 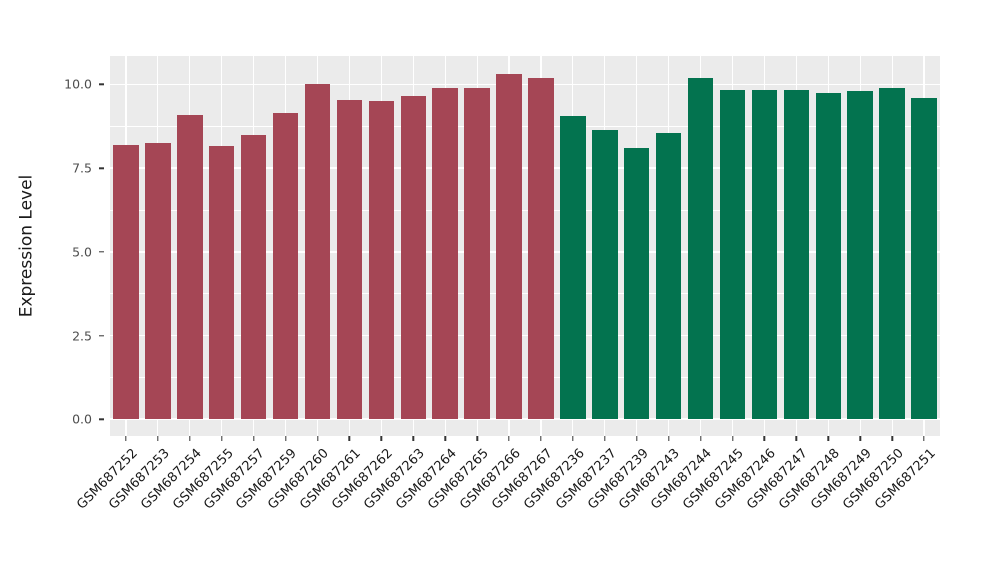 What do you see at coordinates (381, 260) in the screenshot?
I see `bar-GSM687262` at bounding box center [381, 260].